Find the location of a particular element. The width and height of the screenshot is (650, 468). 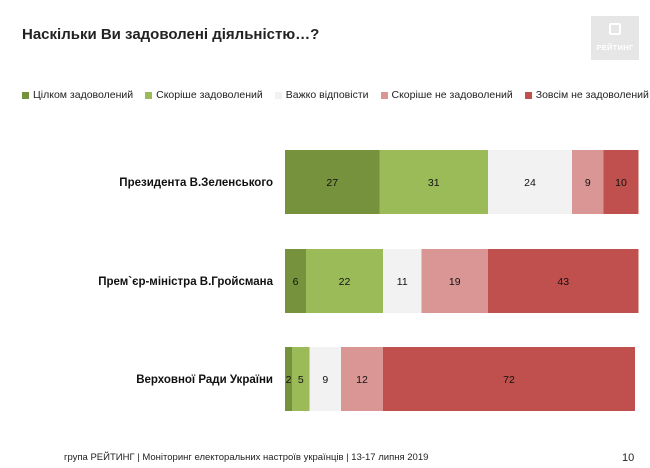

data-label: 31 is located at coordinates (434, 183).